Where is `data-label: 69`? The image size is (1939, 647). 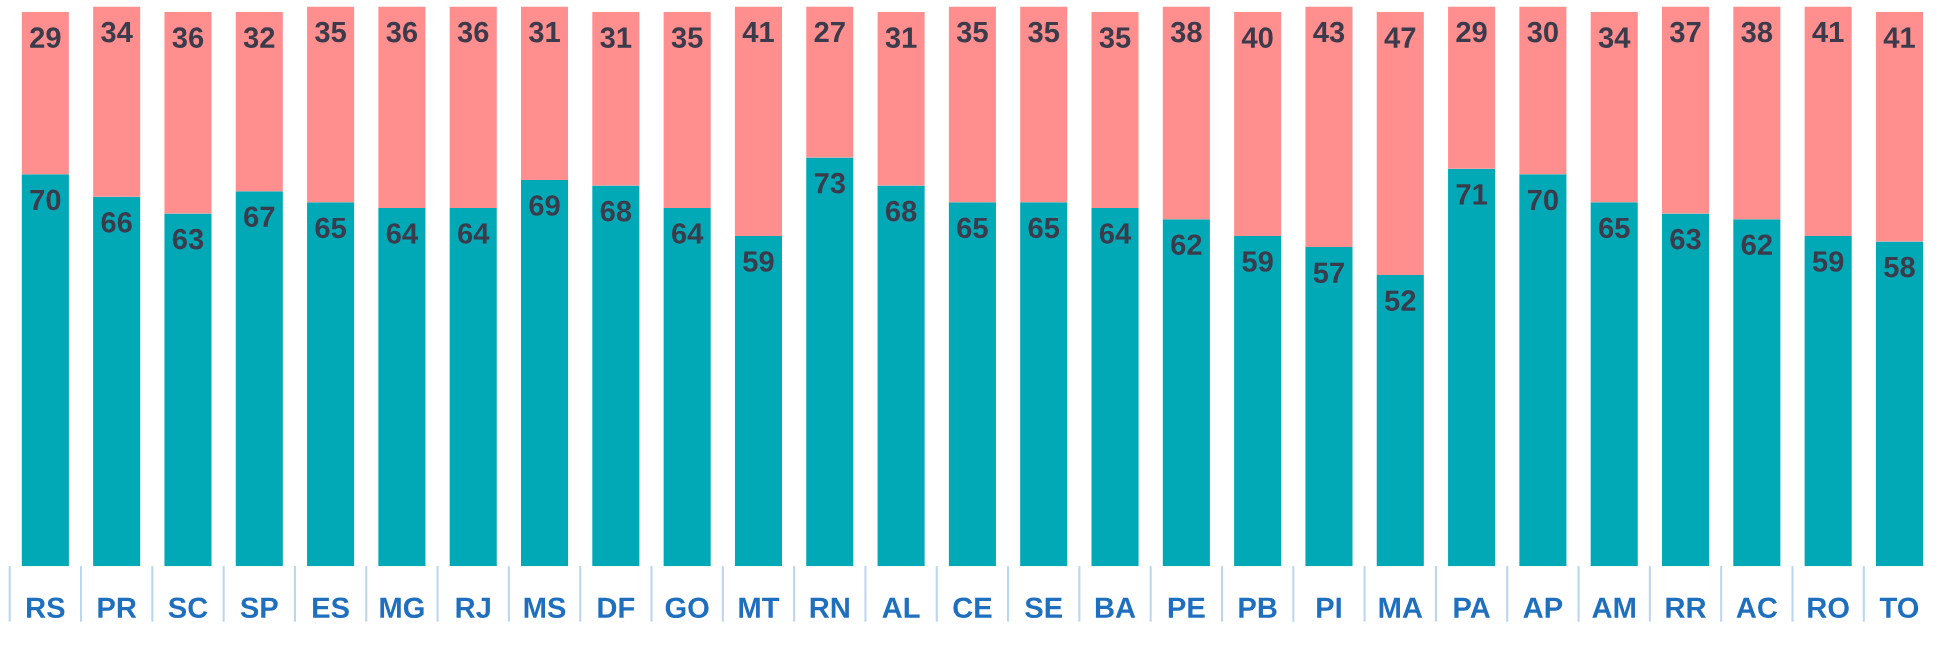 data-label: 69 is located at coordinates (544, 205).